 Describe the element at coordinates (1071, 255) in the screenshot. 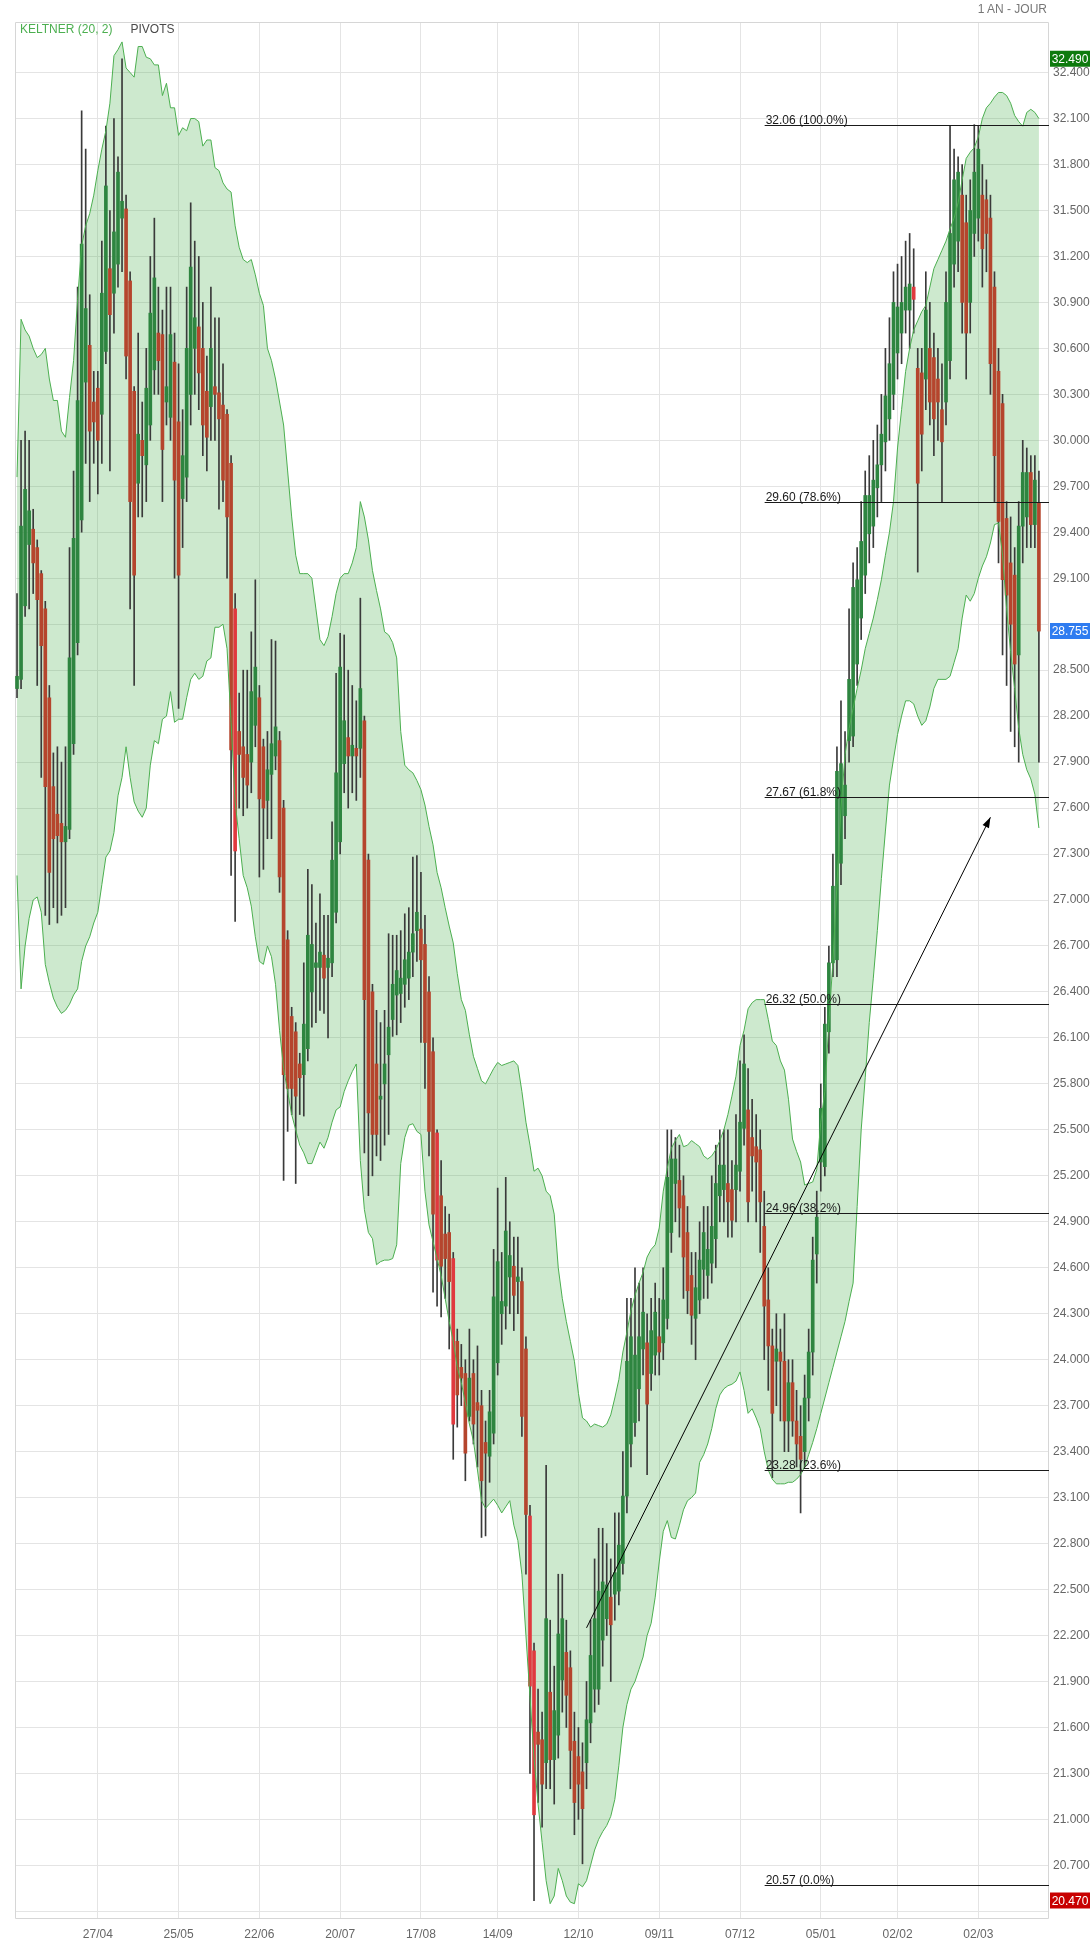

I see `y-tick-label: 31.200` at that location.